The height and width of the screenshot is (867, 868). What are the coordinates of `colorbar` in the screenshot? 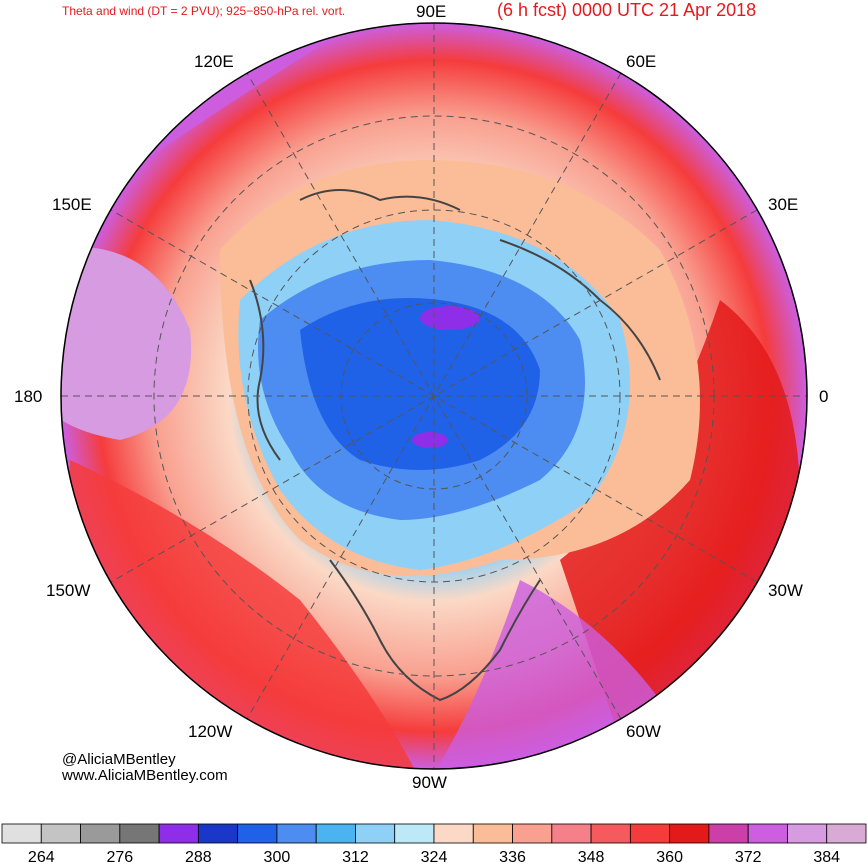 It's located at (434, 833).